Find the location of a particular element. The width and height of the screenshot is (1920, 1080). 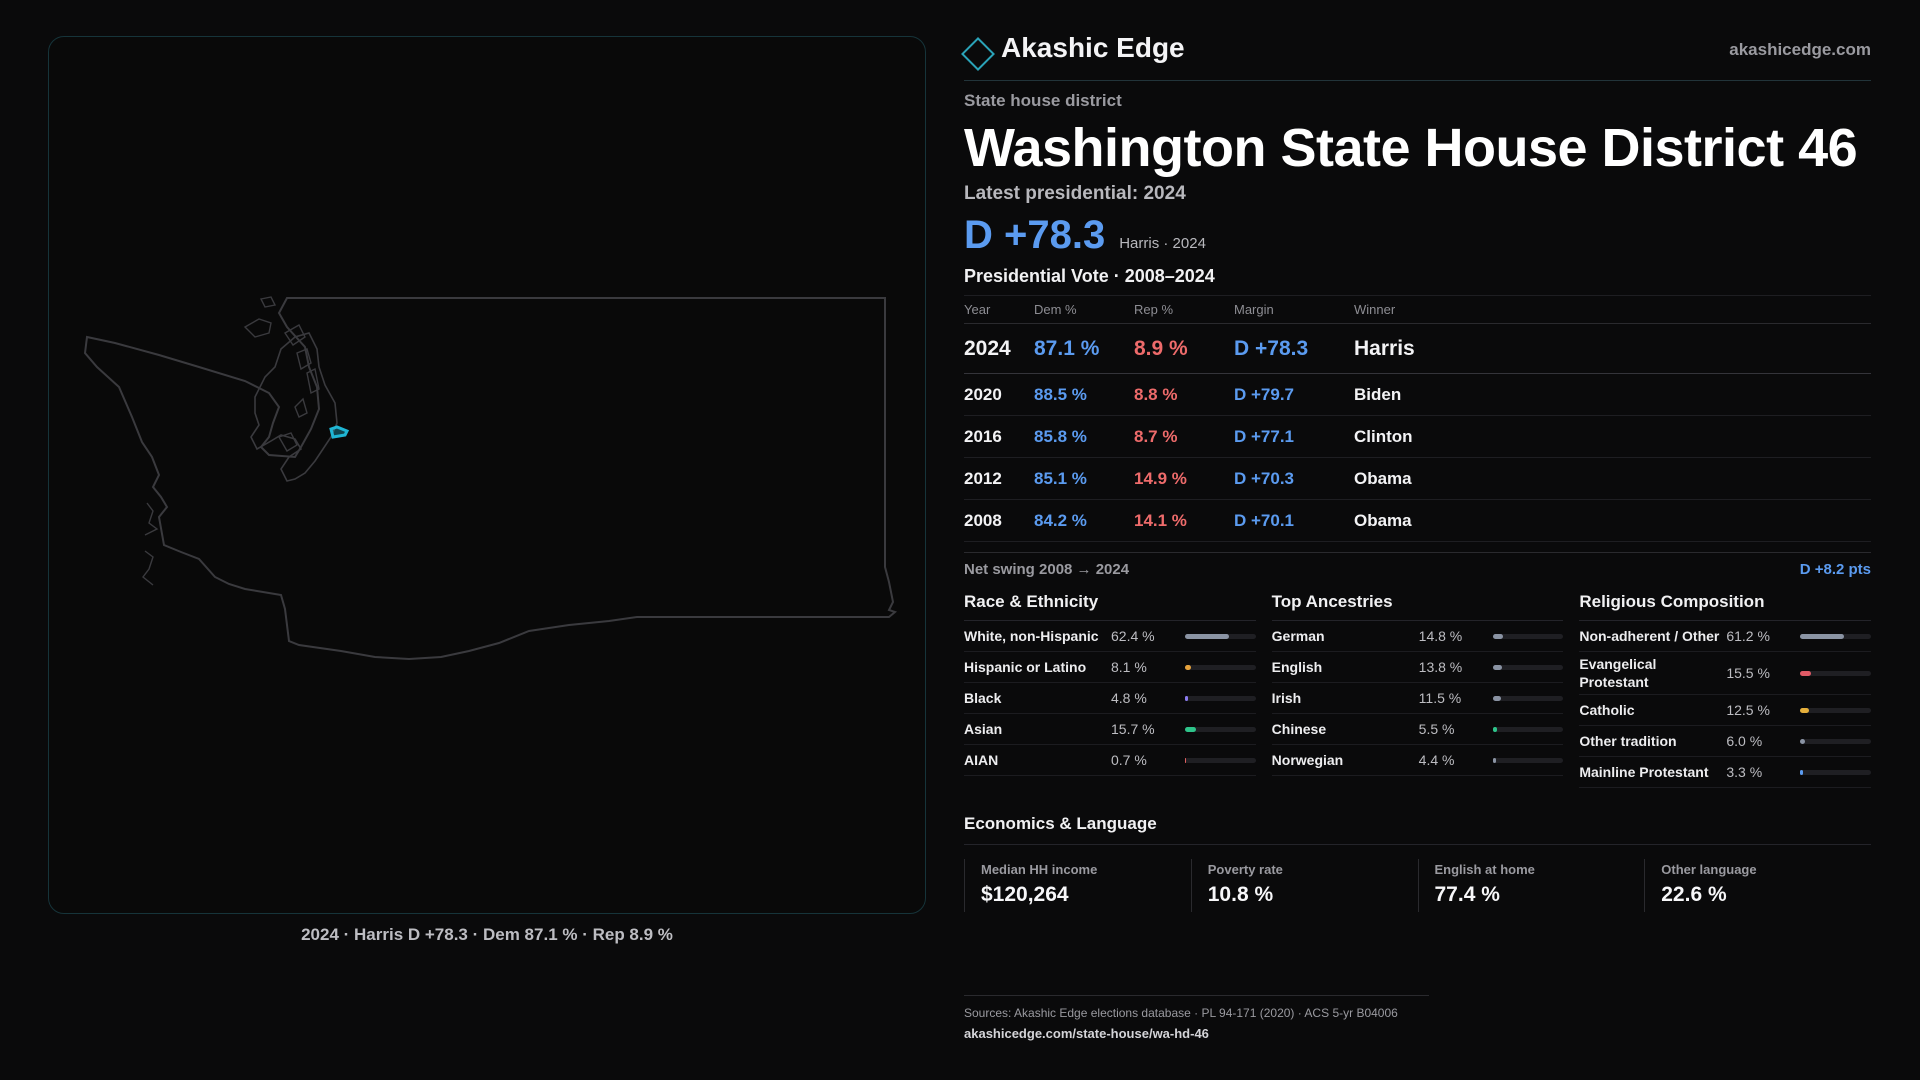

puget-sound is located at coordinates (294, 407).